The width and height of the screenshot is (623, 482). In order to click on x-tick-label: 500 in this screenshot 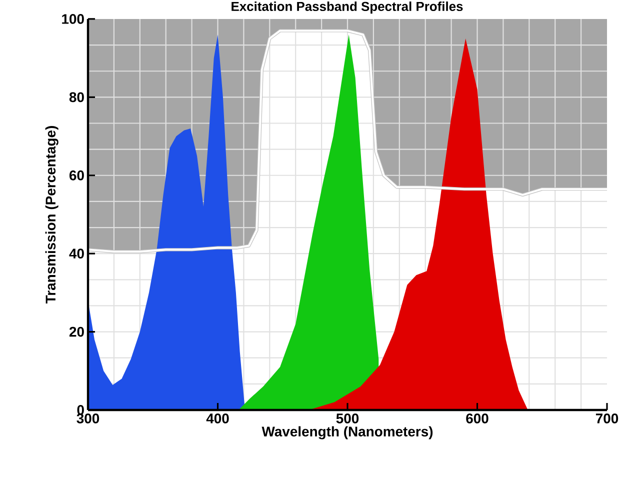, I will do `click(347, 418)`.